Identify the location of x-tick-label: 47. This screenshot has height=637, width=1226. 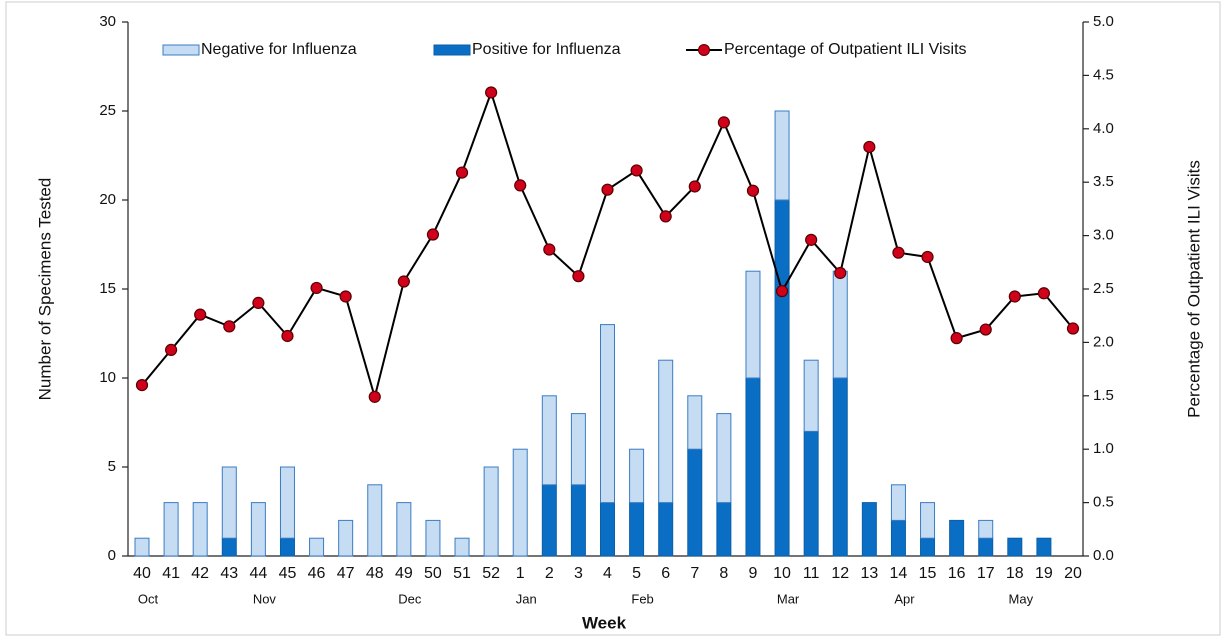
(346, 573).